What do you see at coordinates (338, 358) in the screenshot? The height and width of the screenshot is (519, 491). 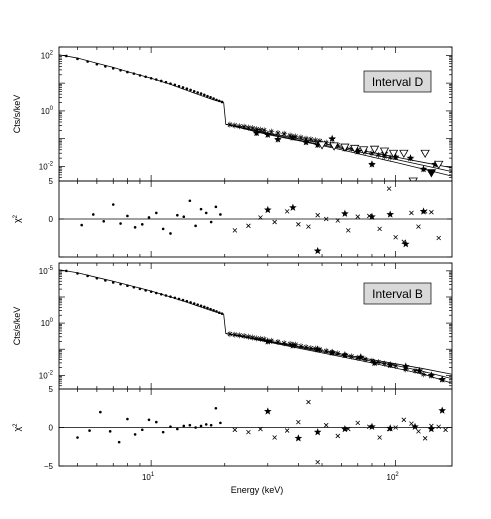 I see `model-line` at bounding box center [338, 358].